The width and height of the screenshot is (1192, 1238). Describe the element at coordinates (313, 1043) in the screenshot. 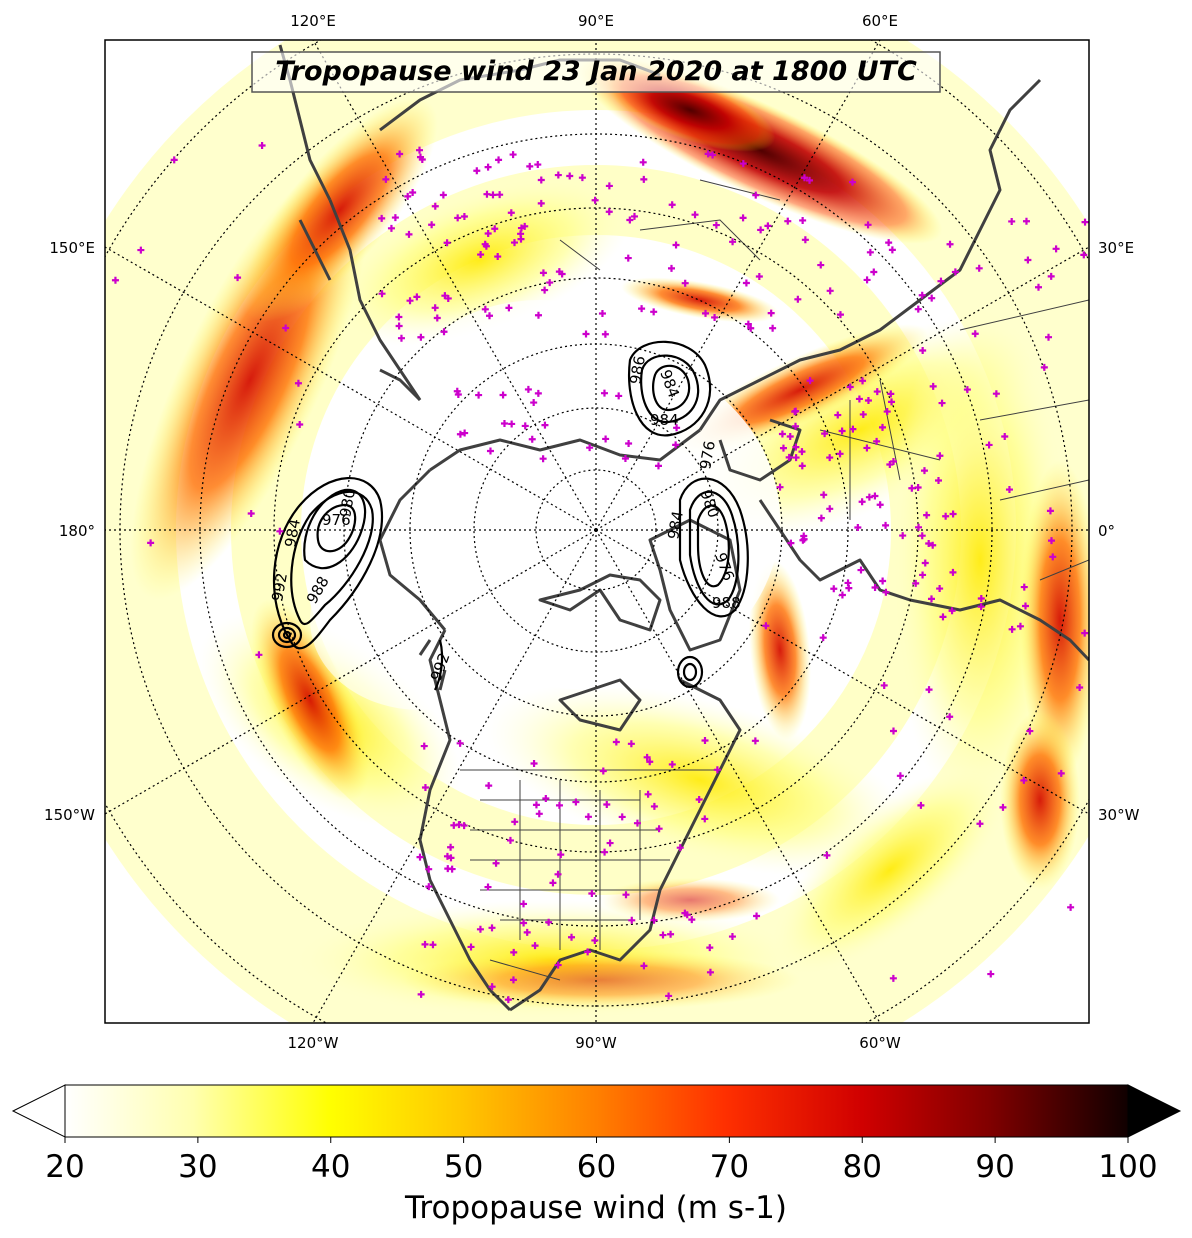

I see `lon-label-bottom: 120°W` at that location.